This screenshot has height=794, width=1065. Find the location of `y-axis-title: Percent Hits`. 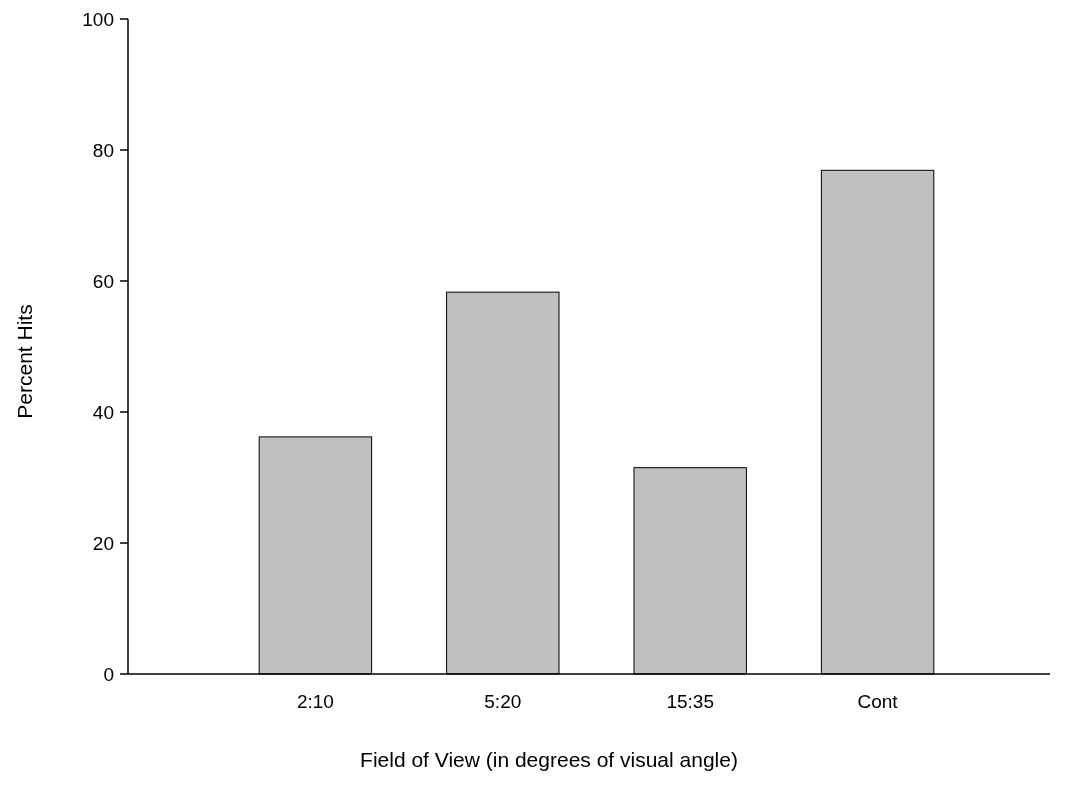

y-axis-title: Percent Hits is located at coordinates (24, 361).